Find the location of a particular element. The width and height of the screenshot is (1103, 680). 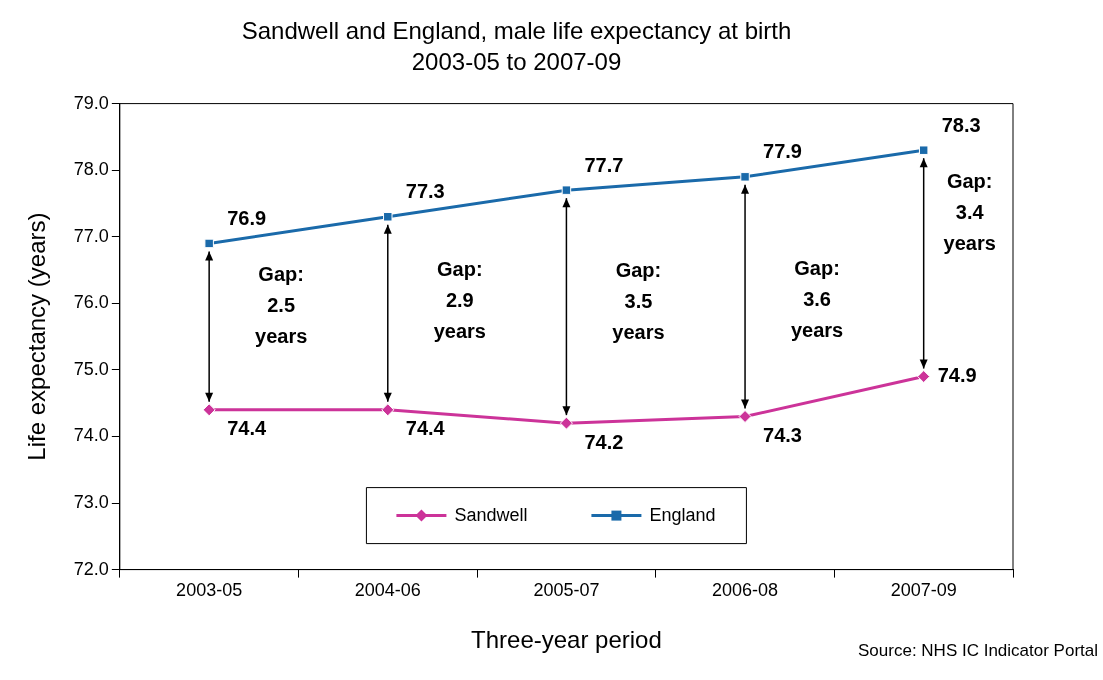

chart-title: Sandwell and England, male life expectancy at birth is located at coordinates (516, 31).